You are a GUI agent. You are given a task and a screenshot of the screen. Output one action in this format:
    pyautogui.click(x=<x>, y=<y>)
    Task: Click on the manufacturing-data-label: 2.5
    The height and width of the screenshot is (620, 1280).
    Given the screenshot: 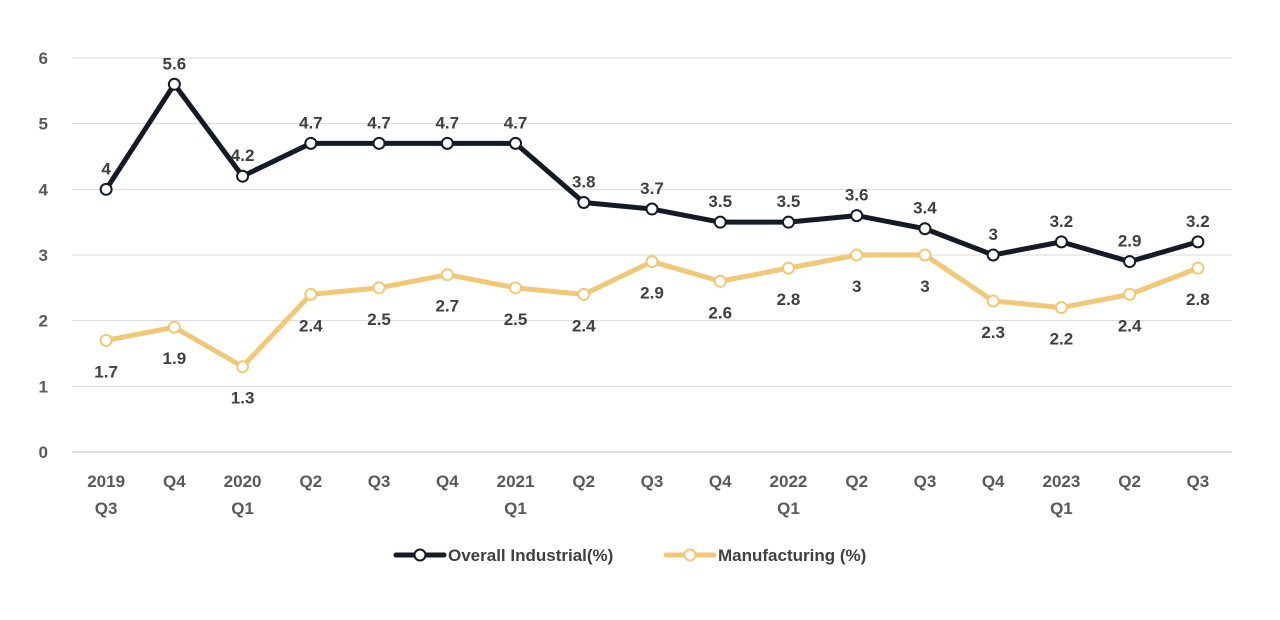 What is the action you would take?
    pyautogui.click(x=379, y=319)
    